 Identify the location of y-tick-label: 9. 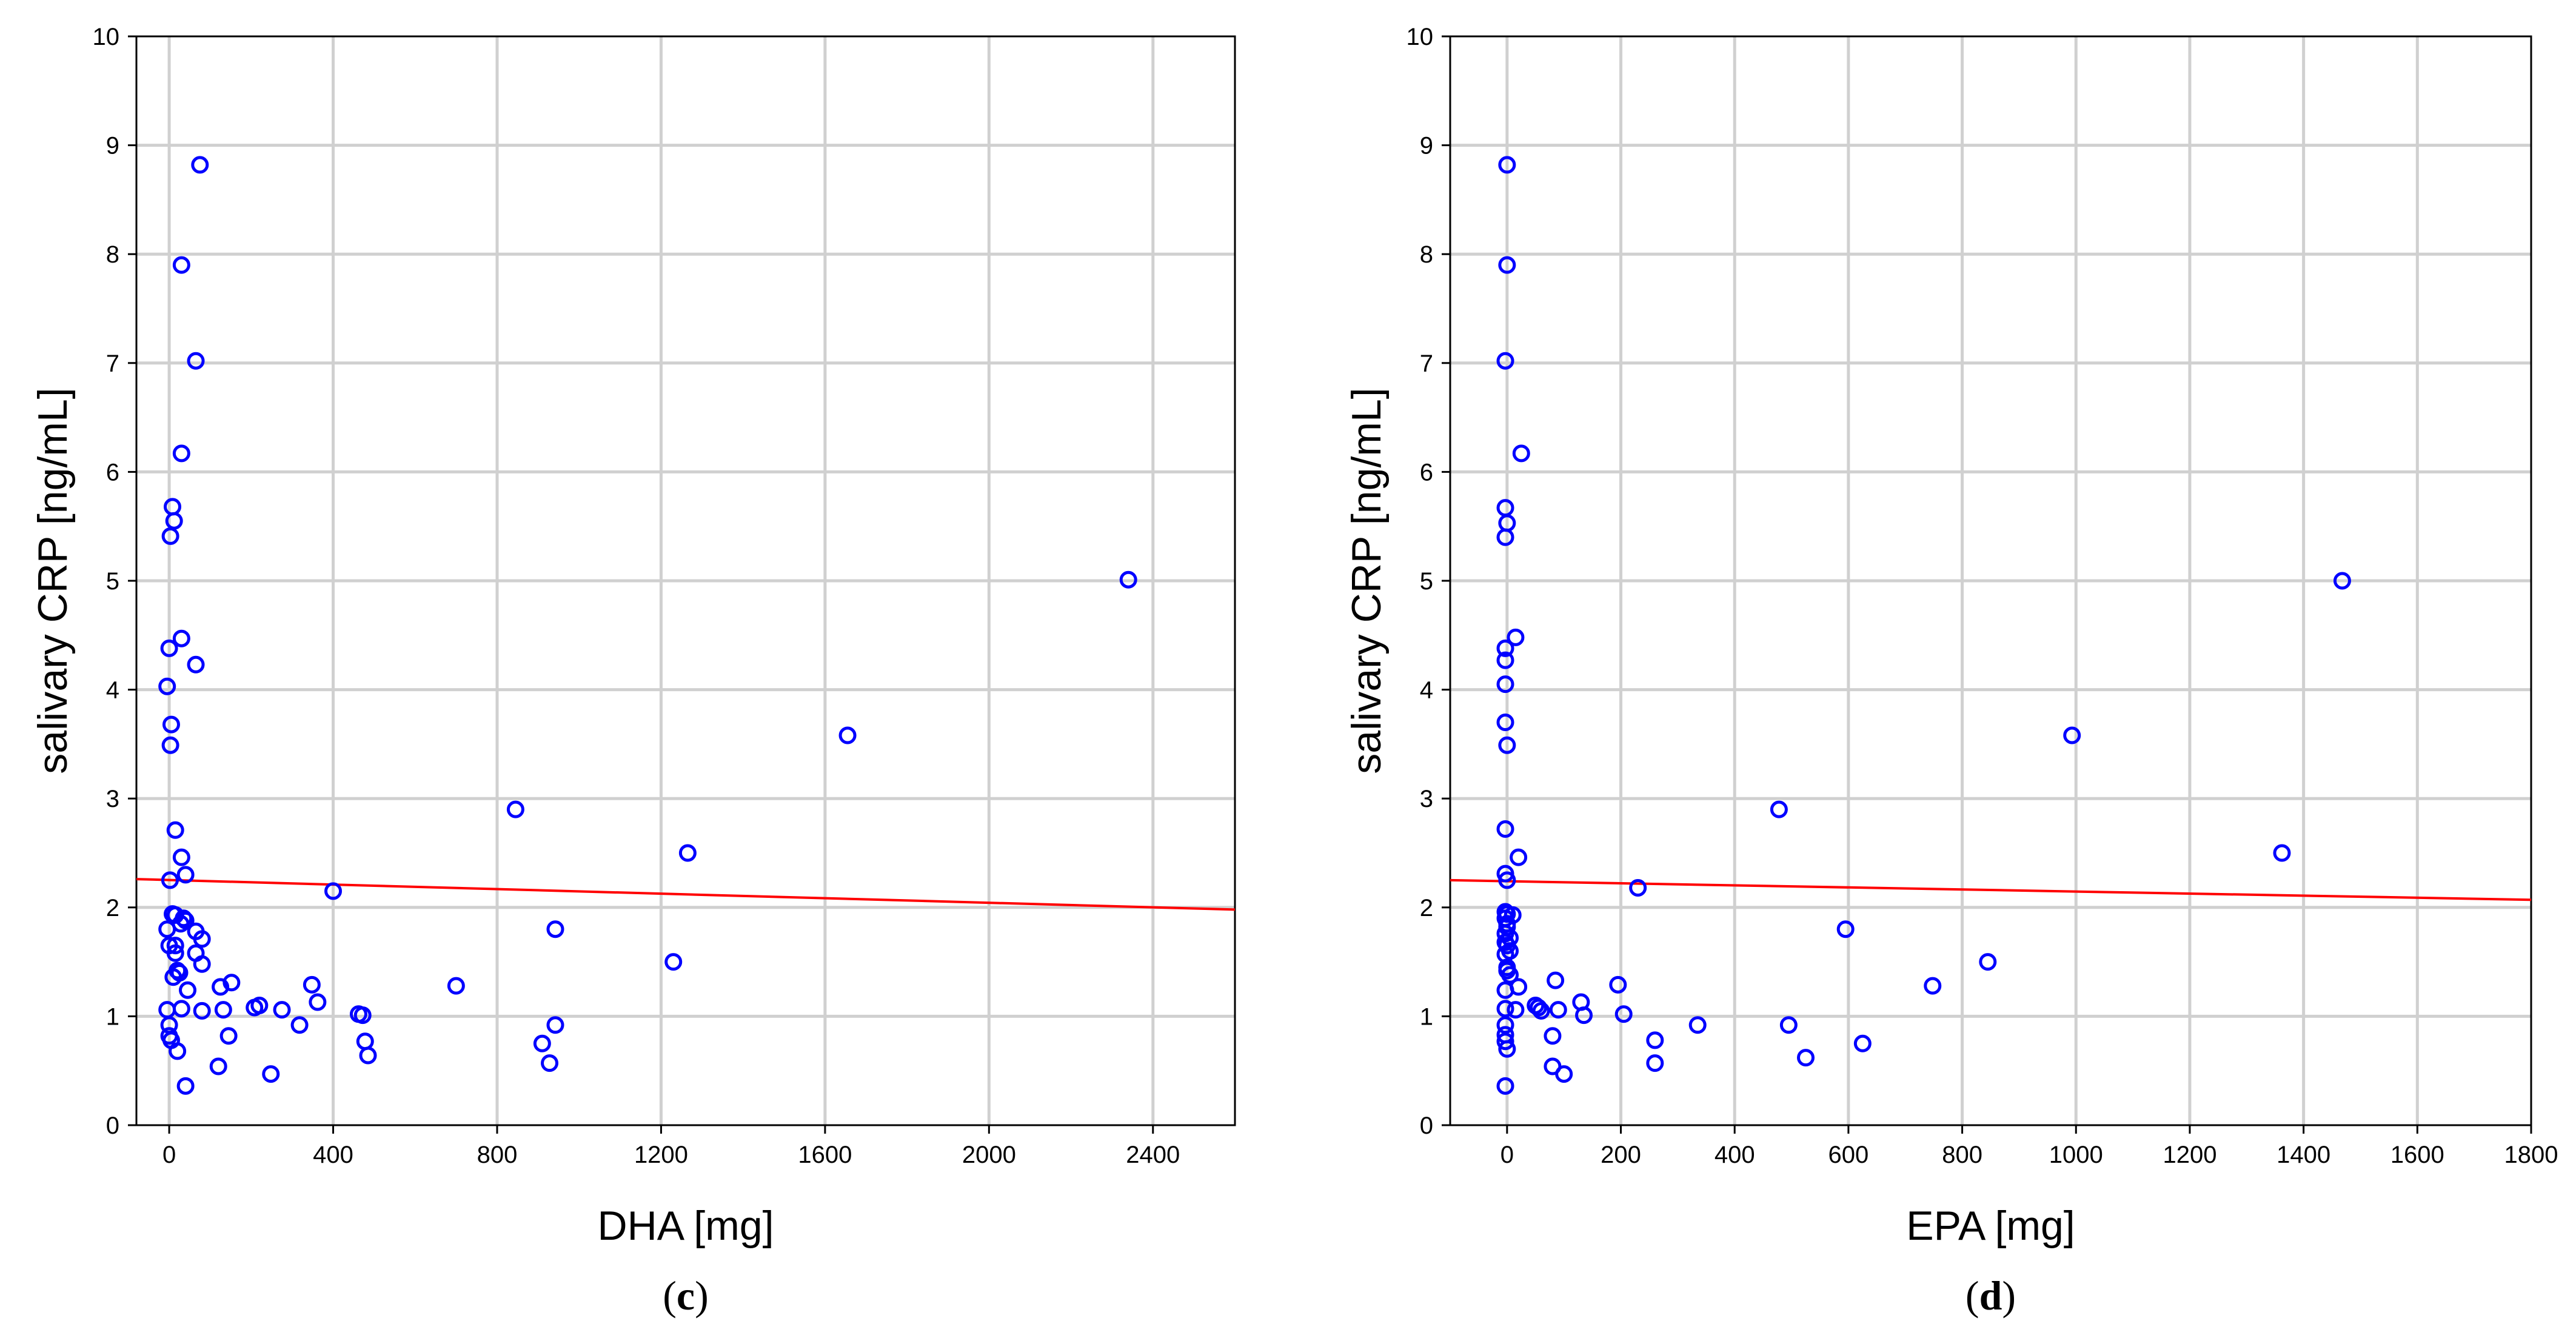
(1426, 146).